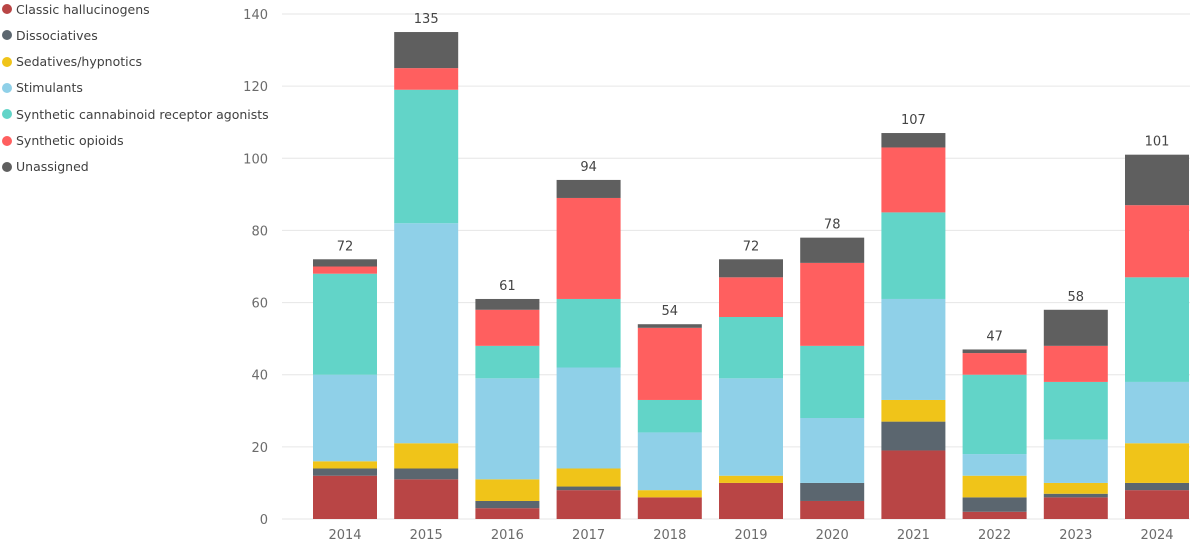 This screenshot has width=1200, height=548. I want to click on legend-label: Sedatives/hypnotics, so click(79, 62).